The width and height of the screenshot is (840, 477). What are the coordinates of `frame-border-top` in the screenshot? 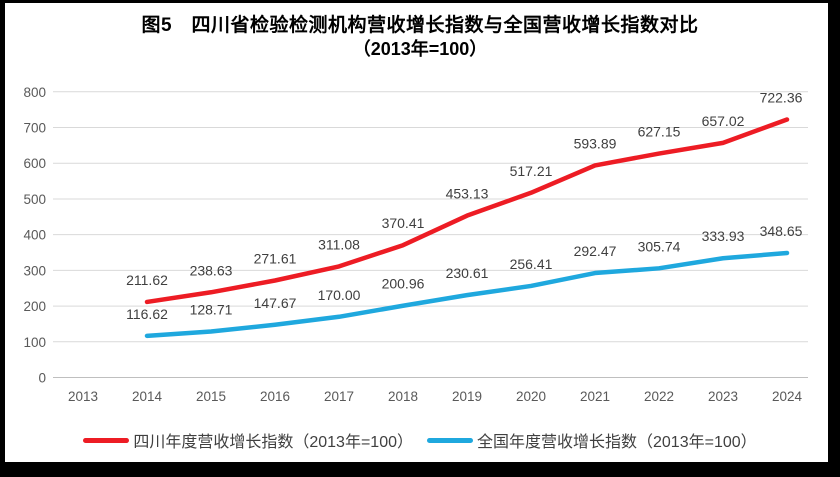 It's located at (420, 1).